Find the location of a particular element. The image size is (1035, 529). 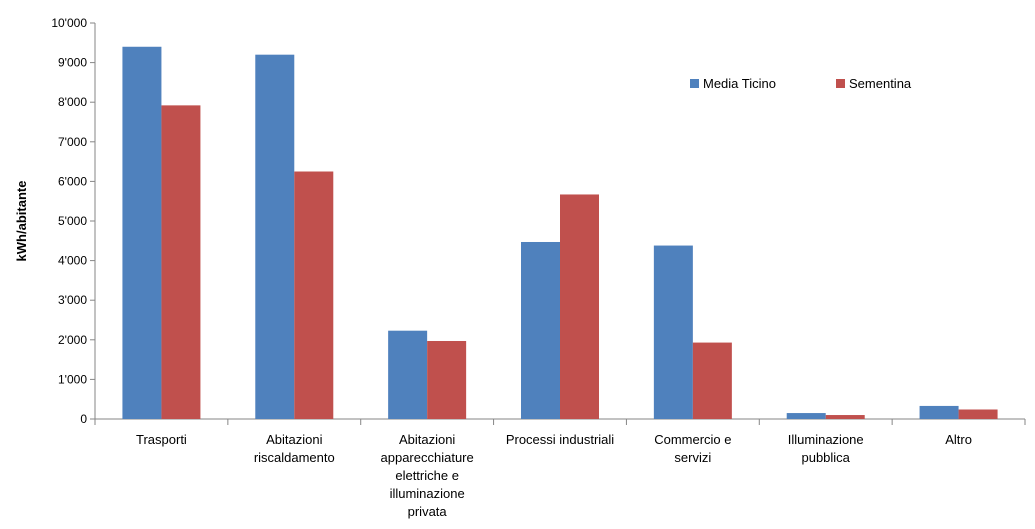

x-tick-label: Abitazioni riscaldamento is located at coordinates (294, 448).